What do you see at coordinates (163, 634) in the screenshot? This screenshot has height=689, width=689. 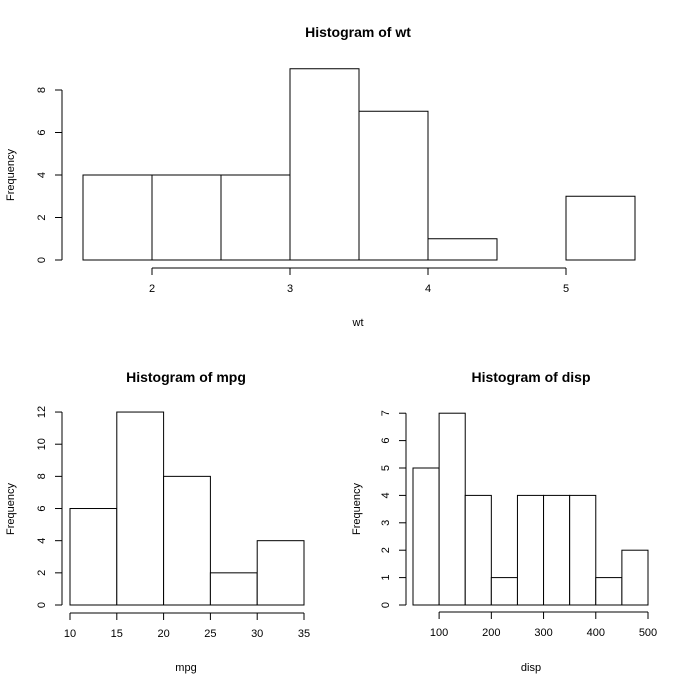 I see `x-tick-label: 20` at bounding box center [163, 634].